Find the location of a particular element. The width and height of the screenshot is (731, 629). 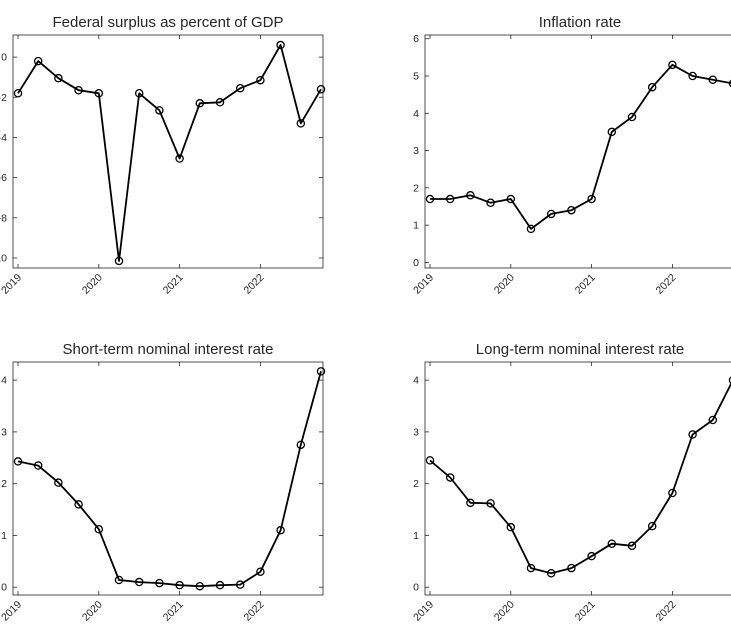

y-tick-label: 6 is located at coordinates (416, 39).